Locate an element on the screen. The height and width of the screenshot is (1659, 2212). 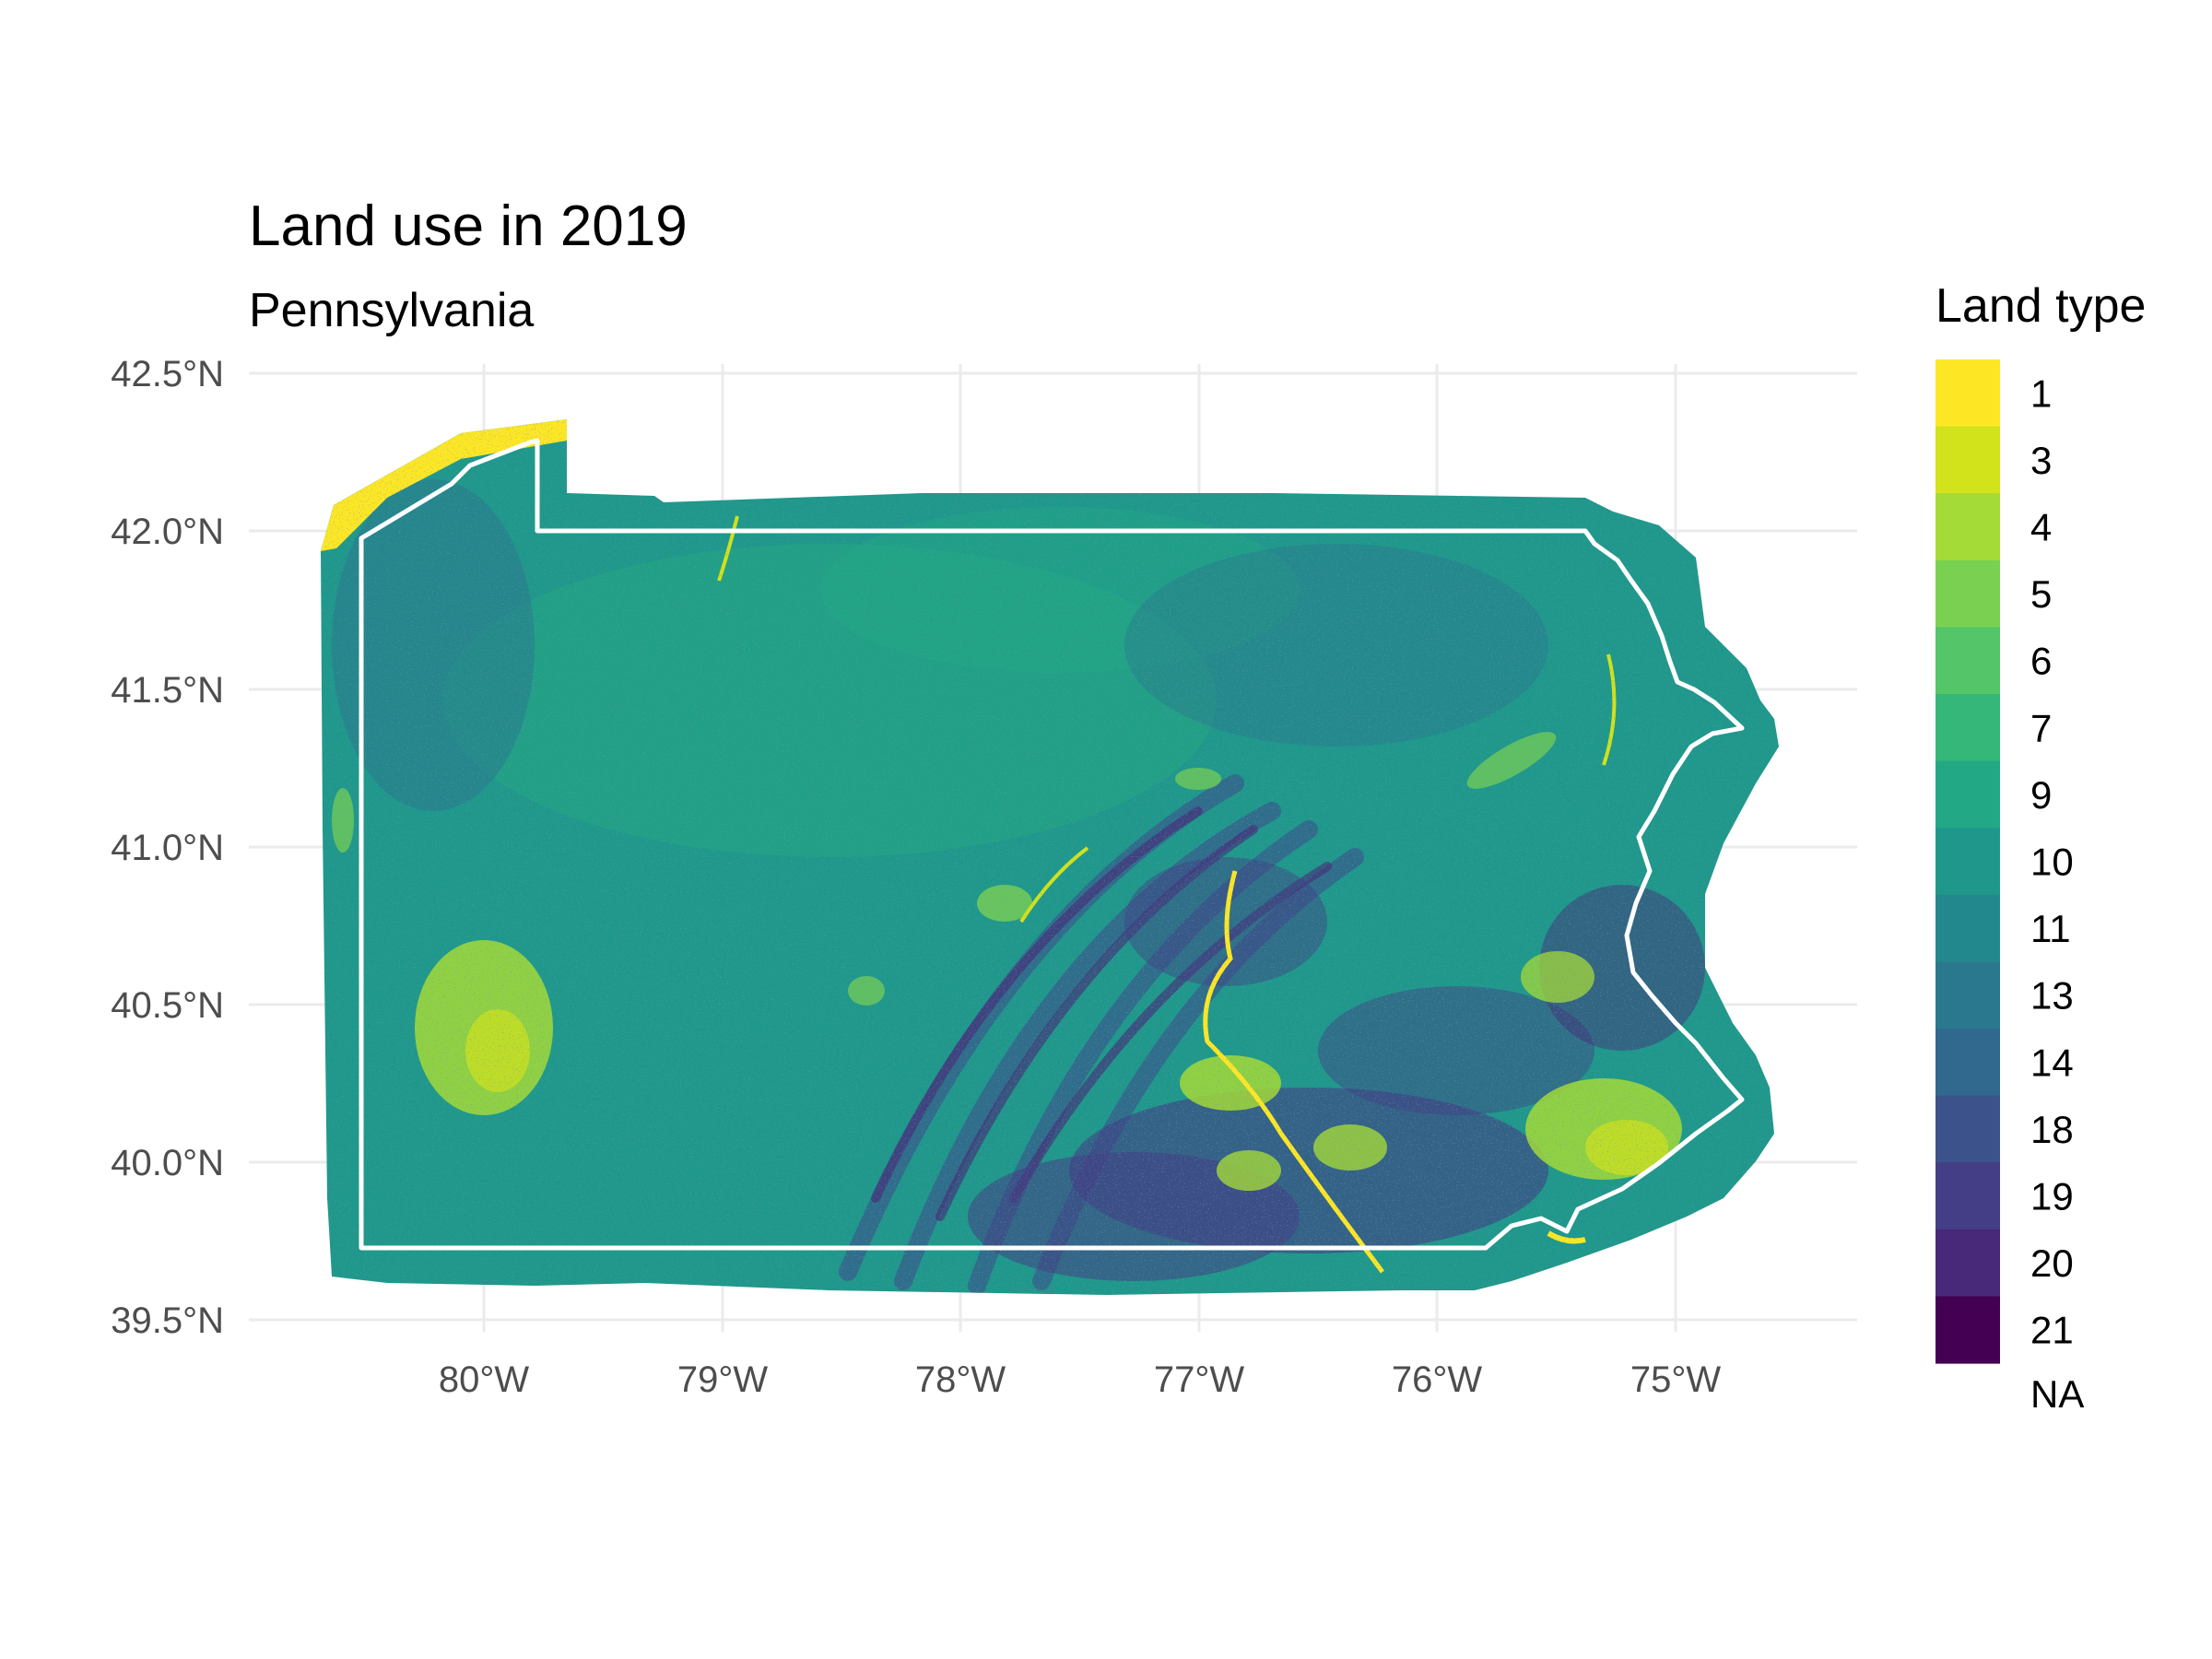
legend-label-18: 18 is located at coordinates (2052, 1129).